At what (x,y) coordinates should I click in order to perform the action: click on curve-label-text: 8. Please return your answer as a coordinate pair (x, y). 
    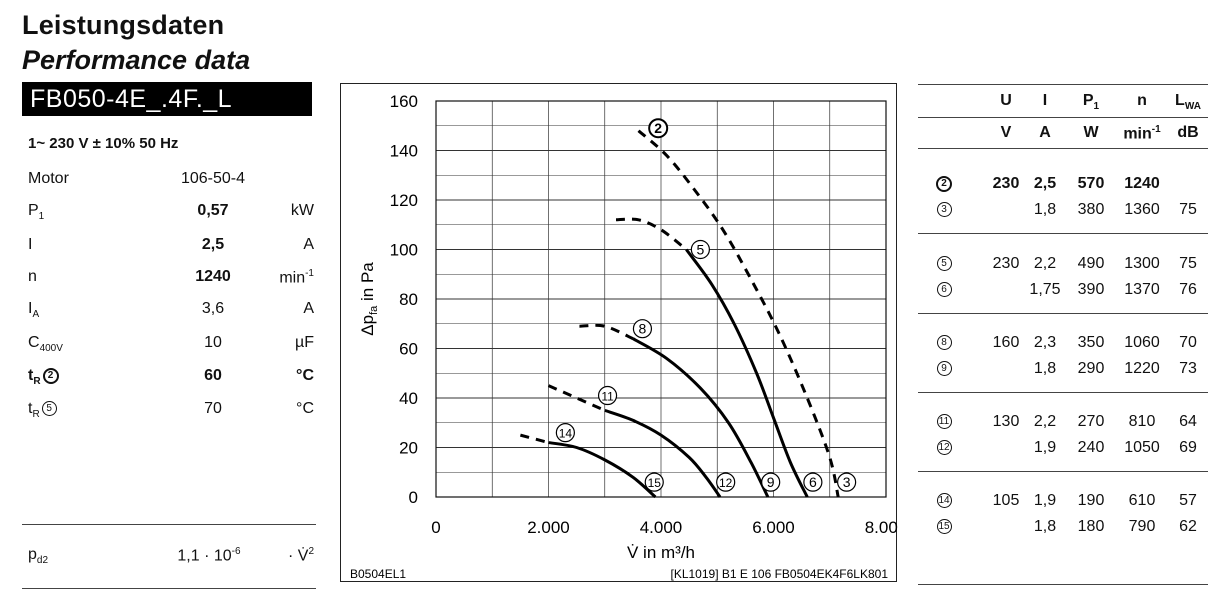
    Looking at the image, I should click on (643, 329).